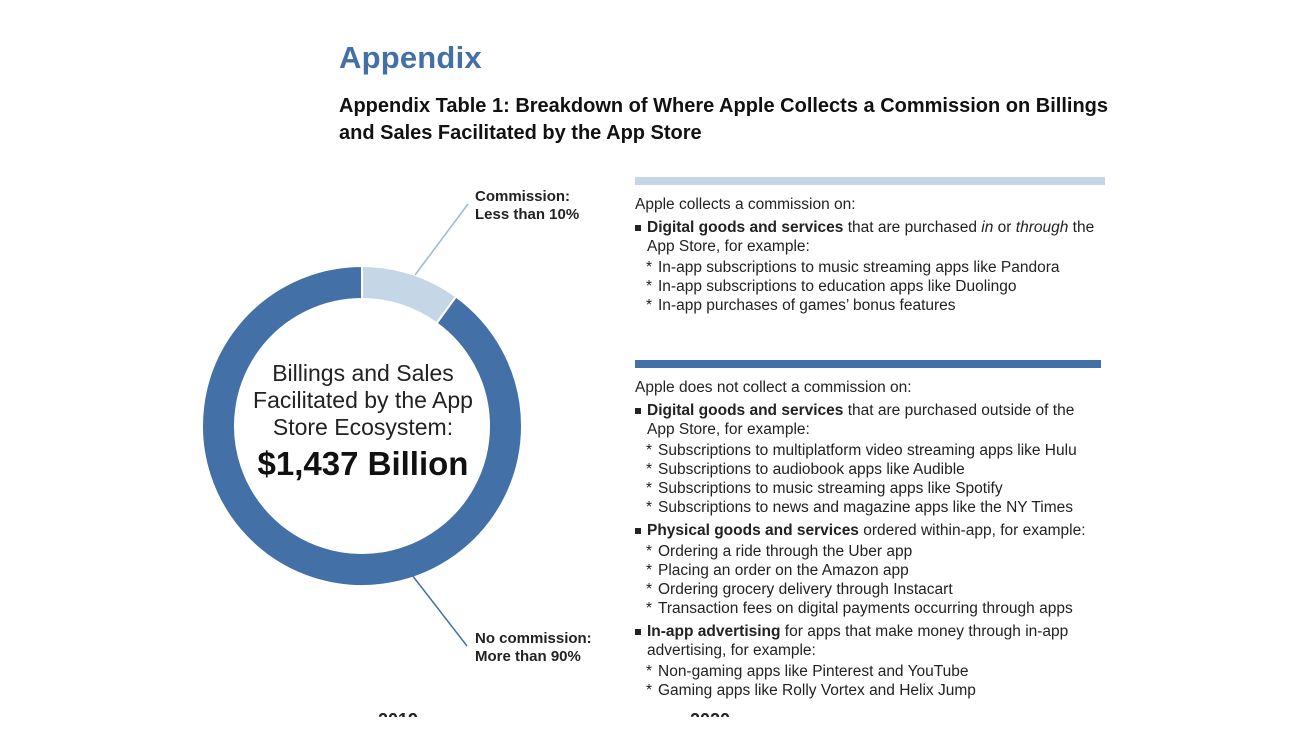 The image size is (1312, 738). What do you see at coordinates (410, 57) in the screenshot?
I see `appendix-heading: Appendix` at bounding box center [410, 57].